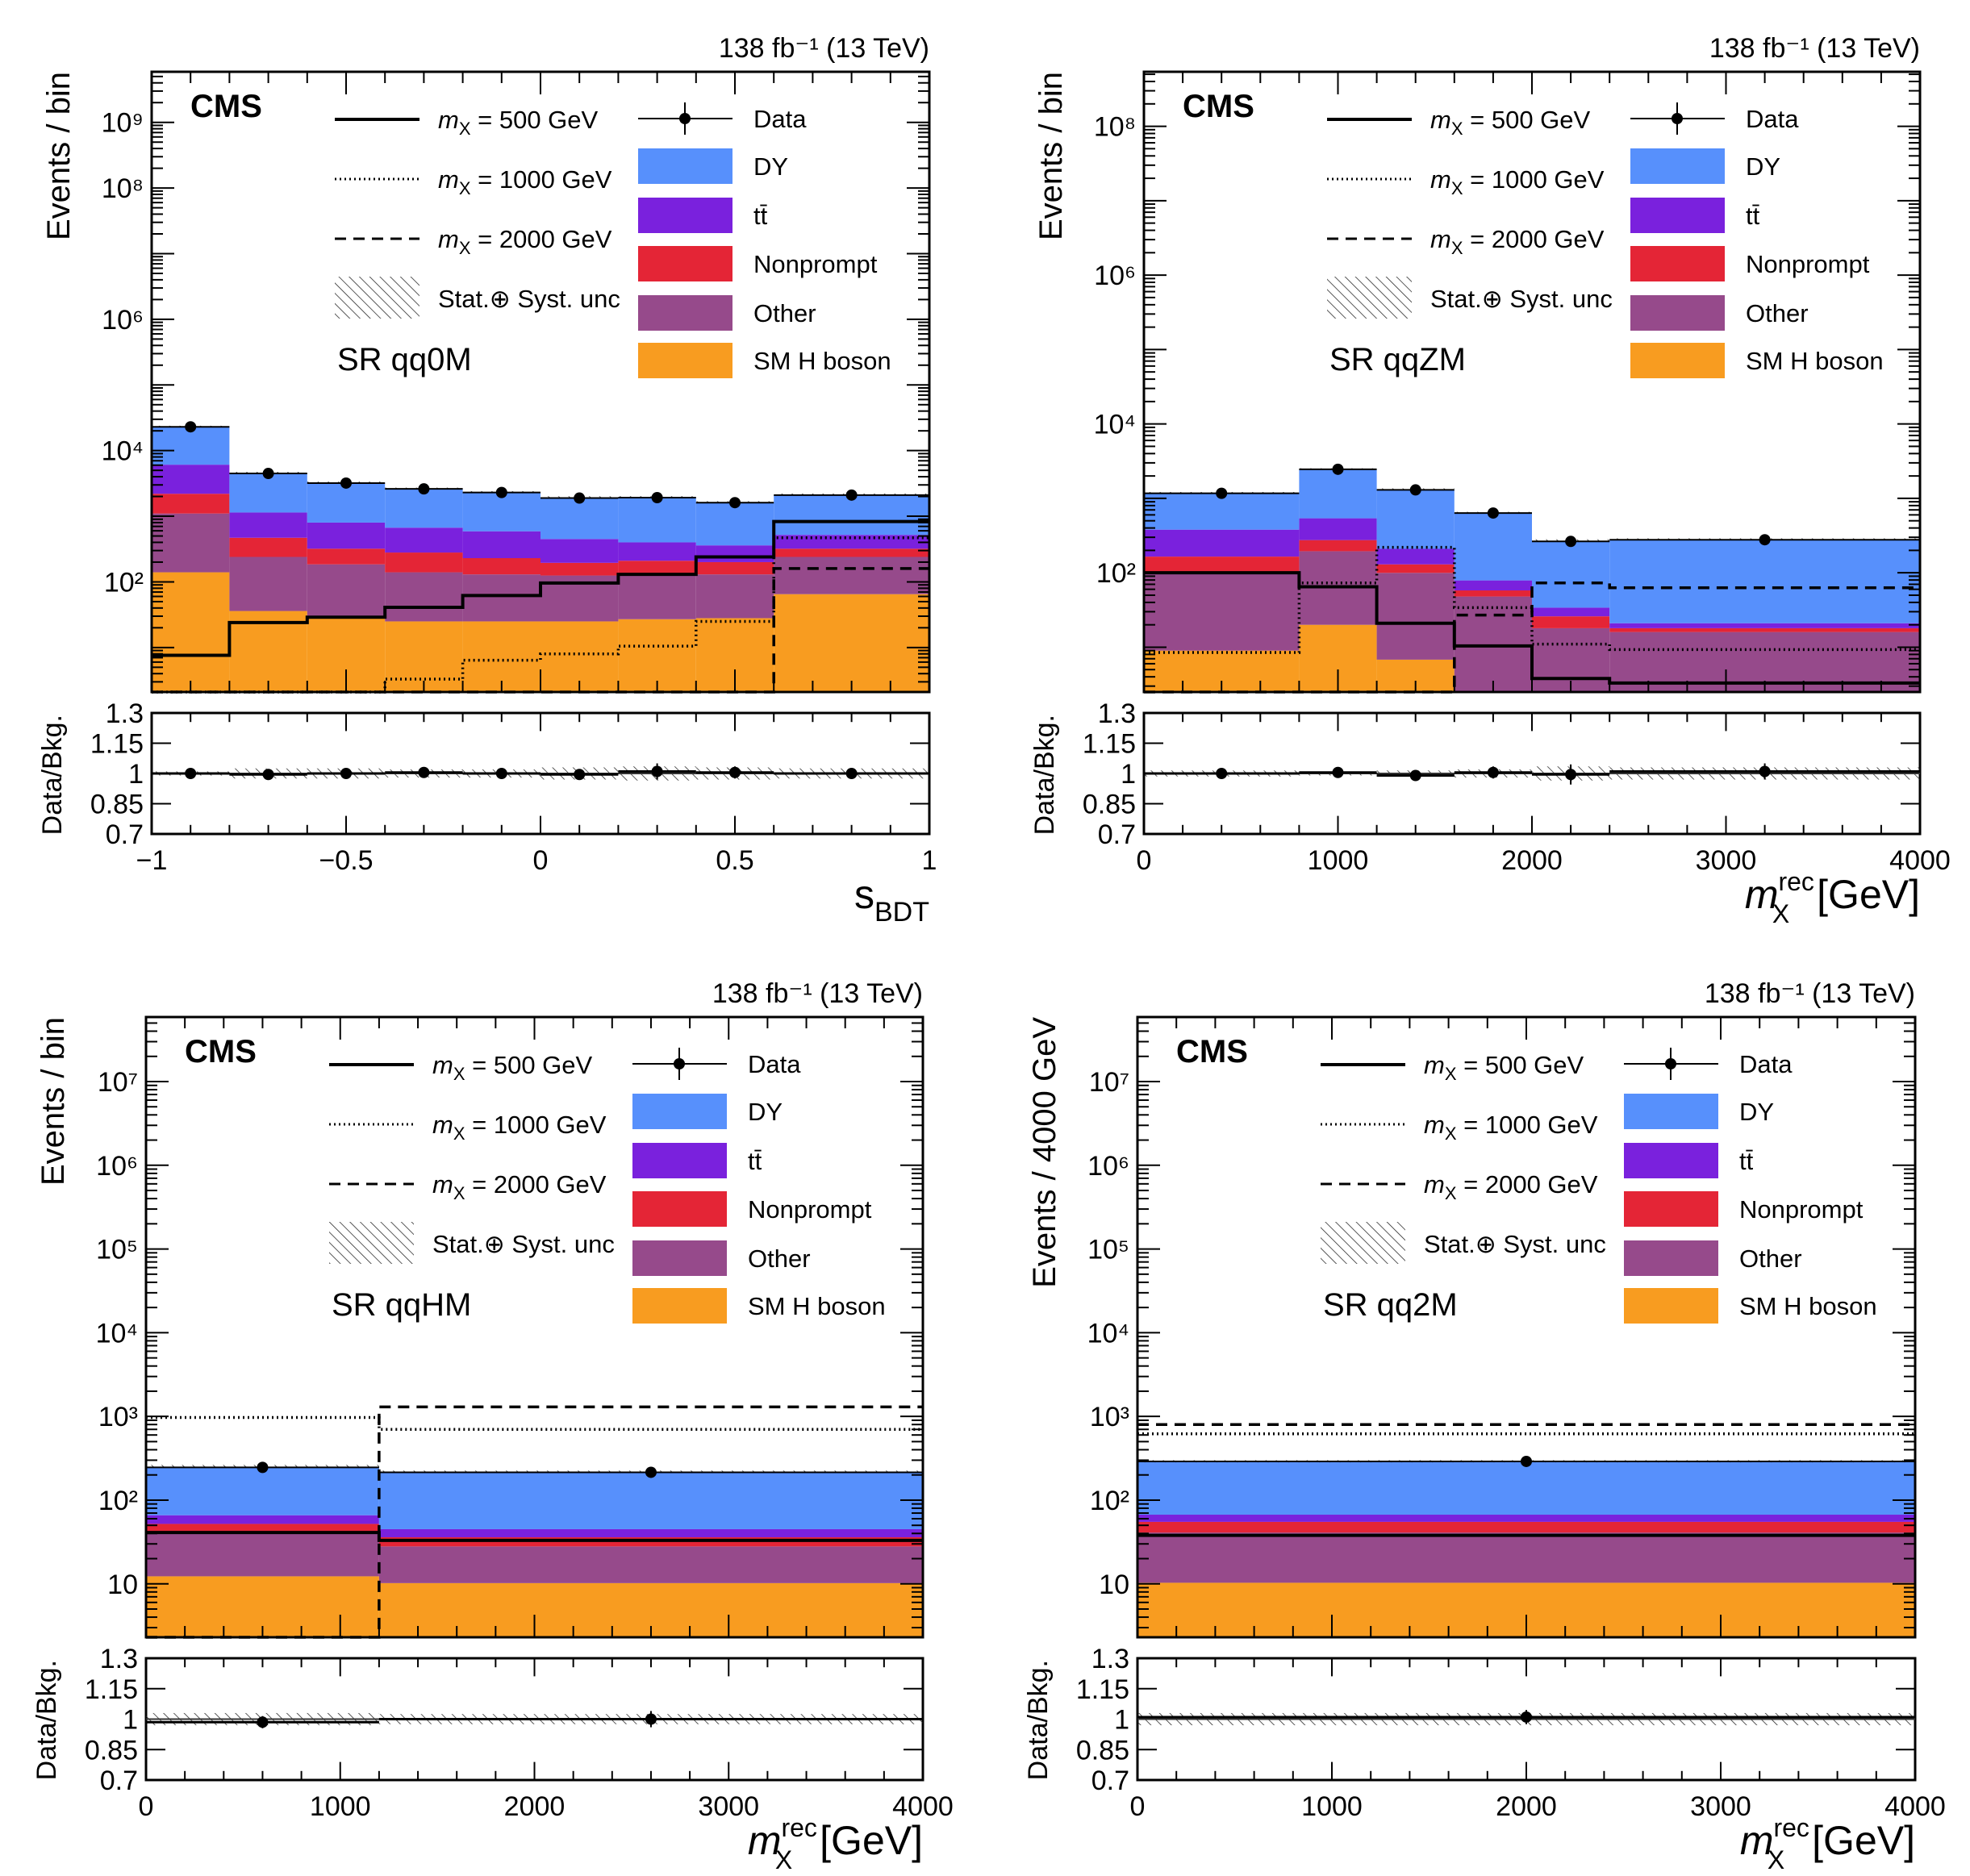 This screenshot has height=1876, width=1970. What do you see at coordinates (657, 597) in the screenshot?
I see `bar-other-bin6` at bounding box center [657, 597].